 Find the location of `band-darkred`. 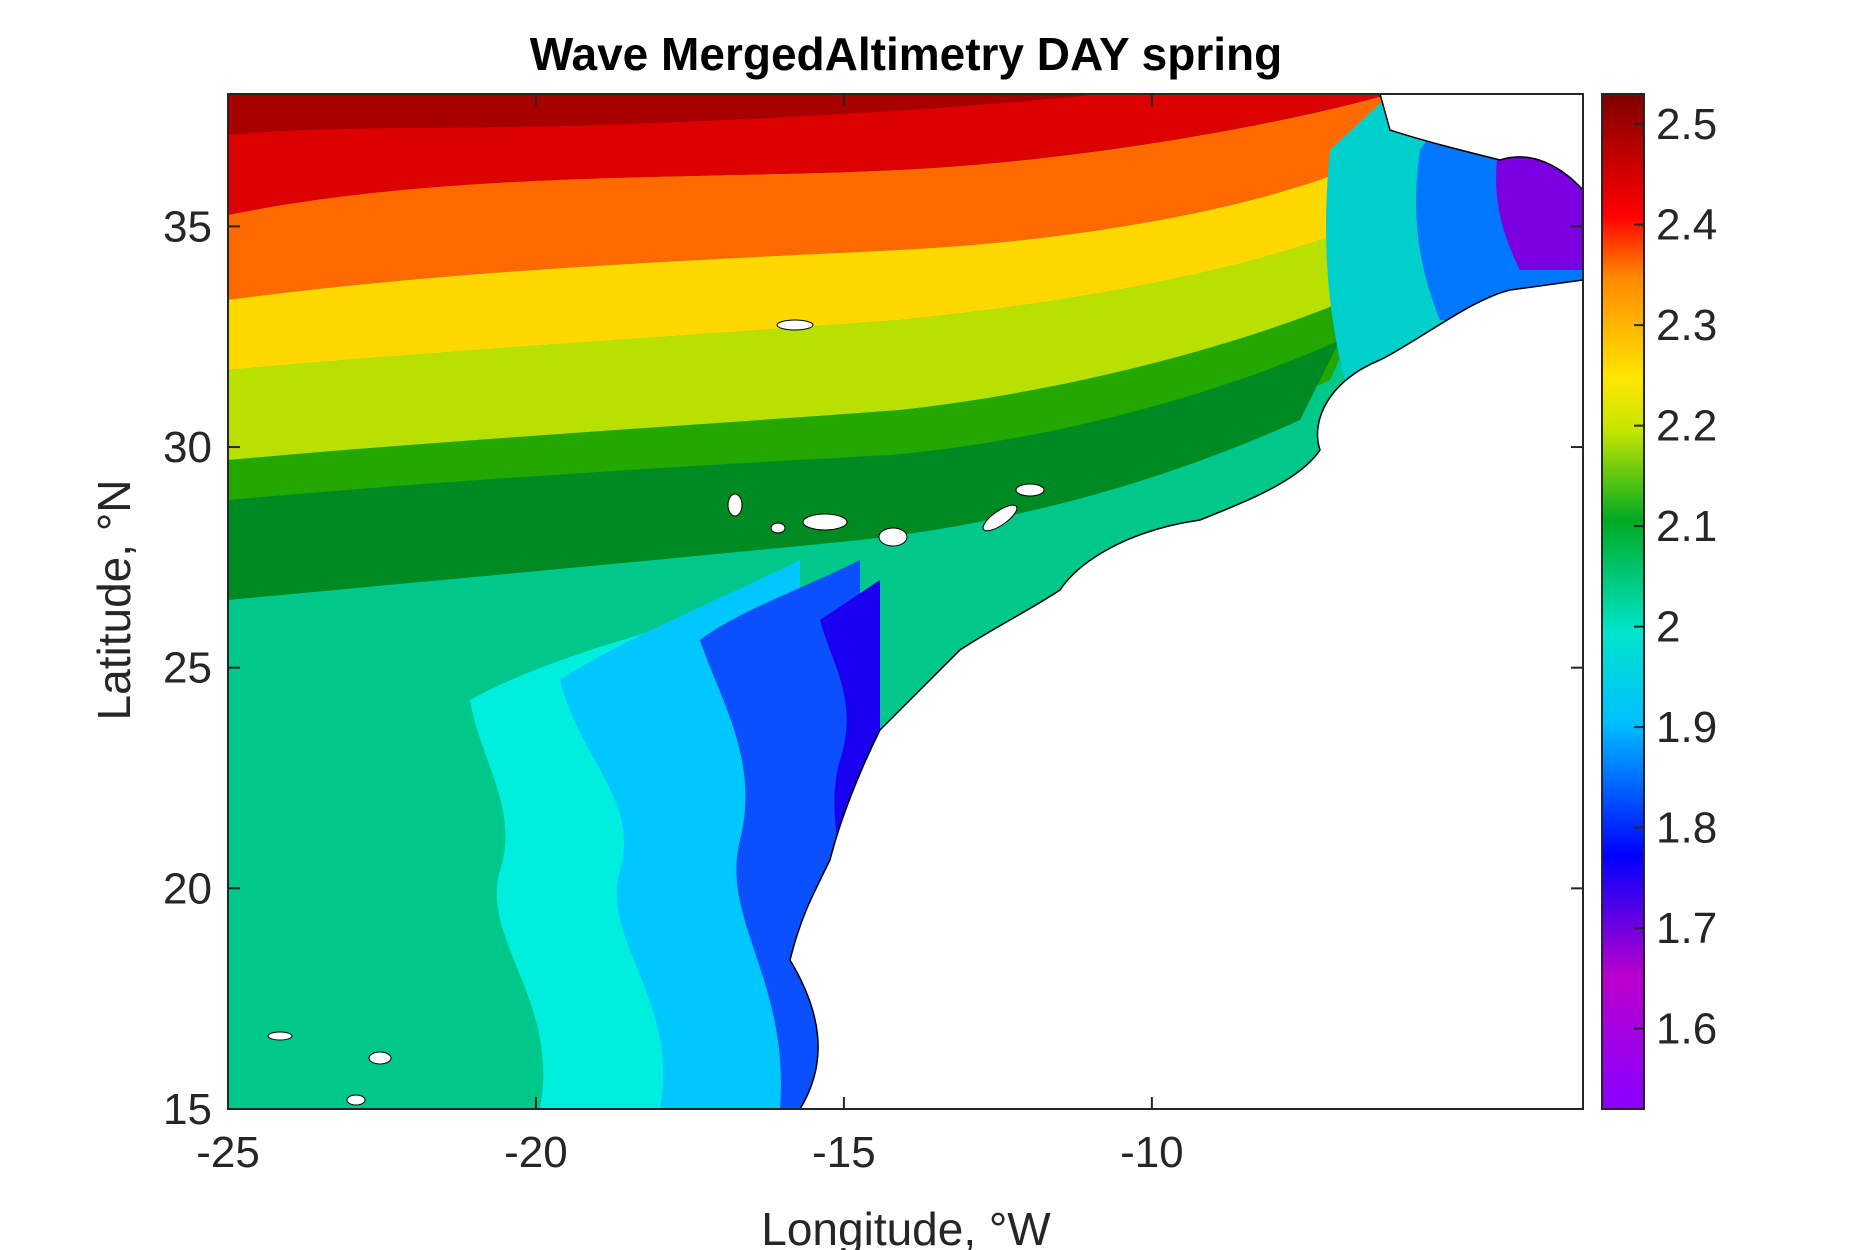

band-darkred is located at coordinates (664, 114).